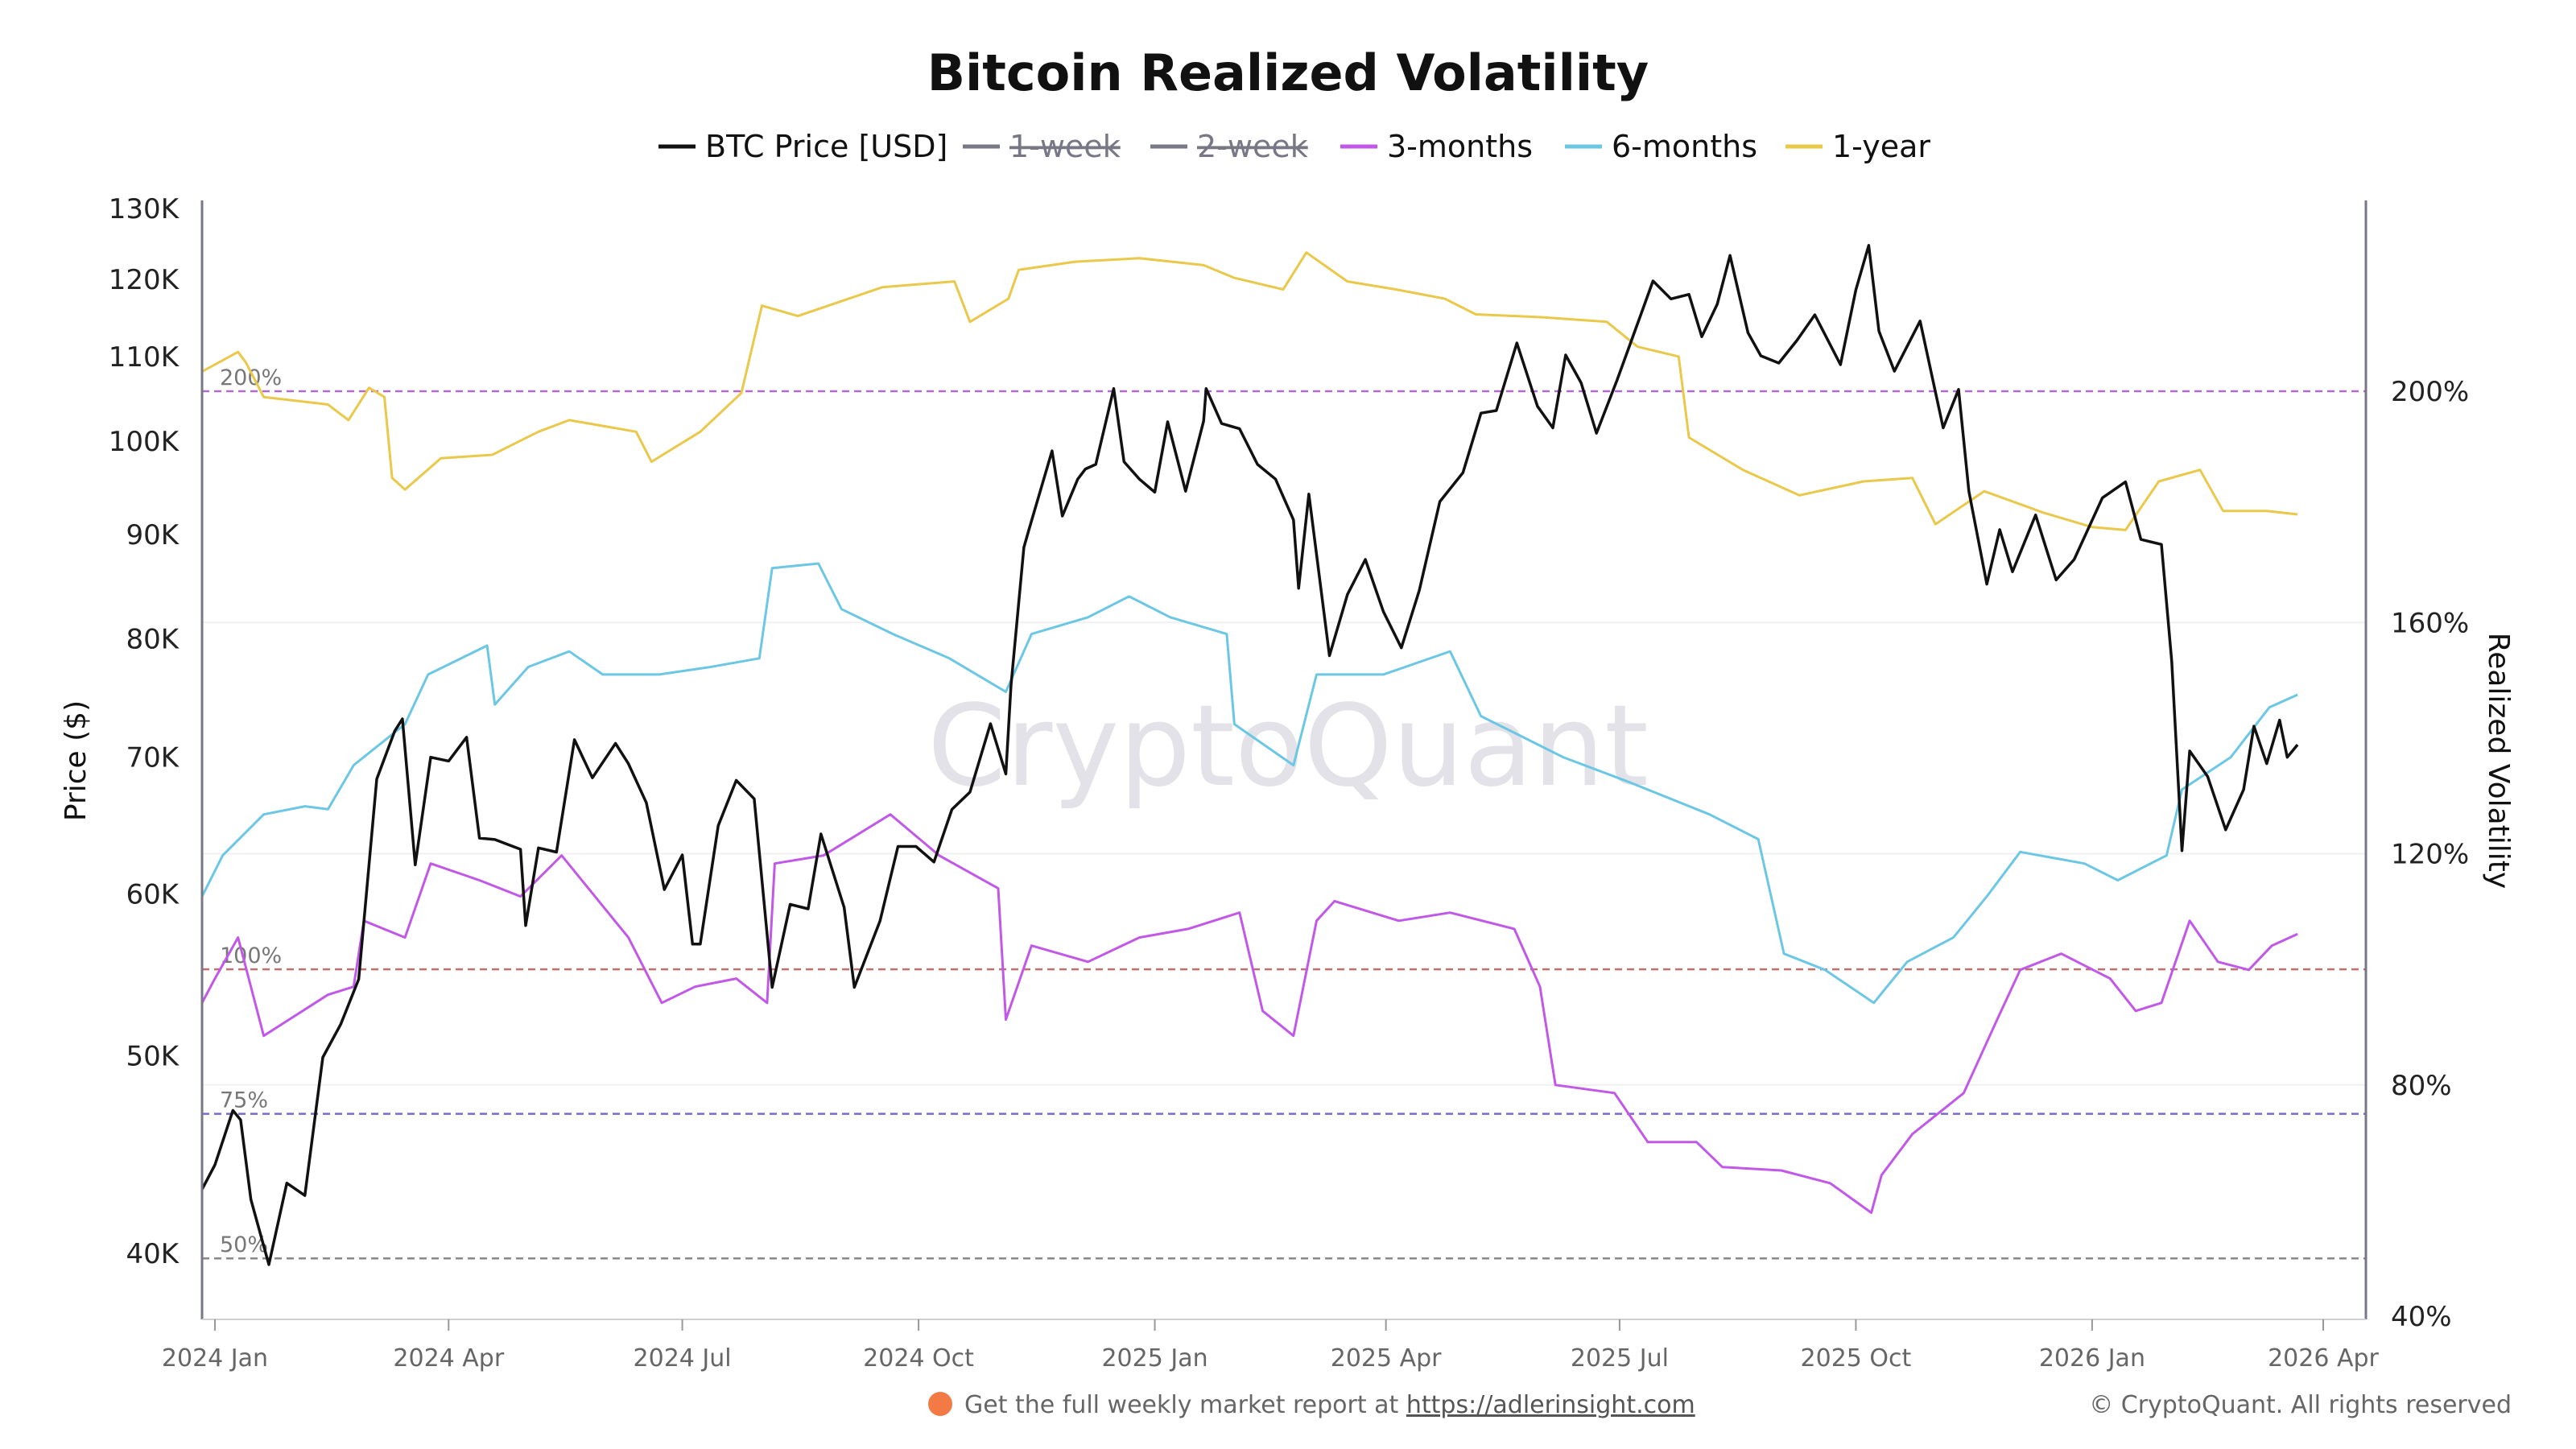 The image size is (2576, 1449). What do you see at coordinates (251, 377) in the screenshot?
I see `reference-line-label: 200%` at bounding box center [251, 377].